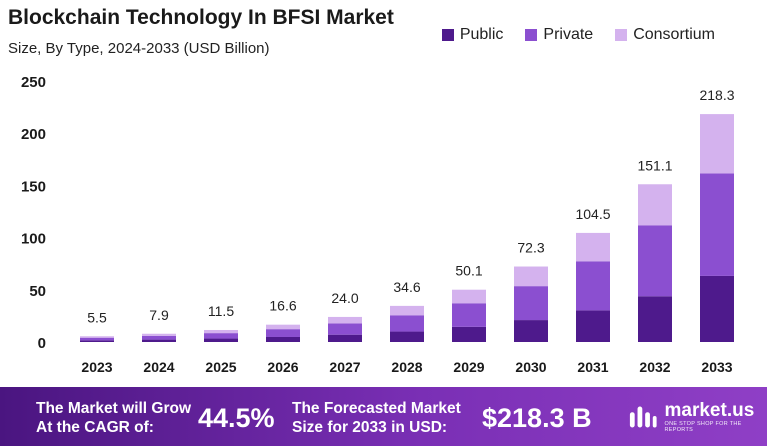 This screenshot has height=446, width=767. I want to click on x-tick-label: 2031, so click(592, 367).